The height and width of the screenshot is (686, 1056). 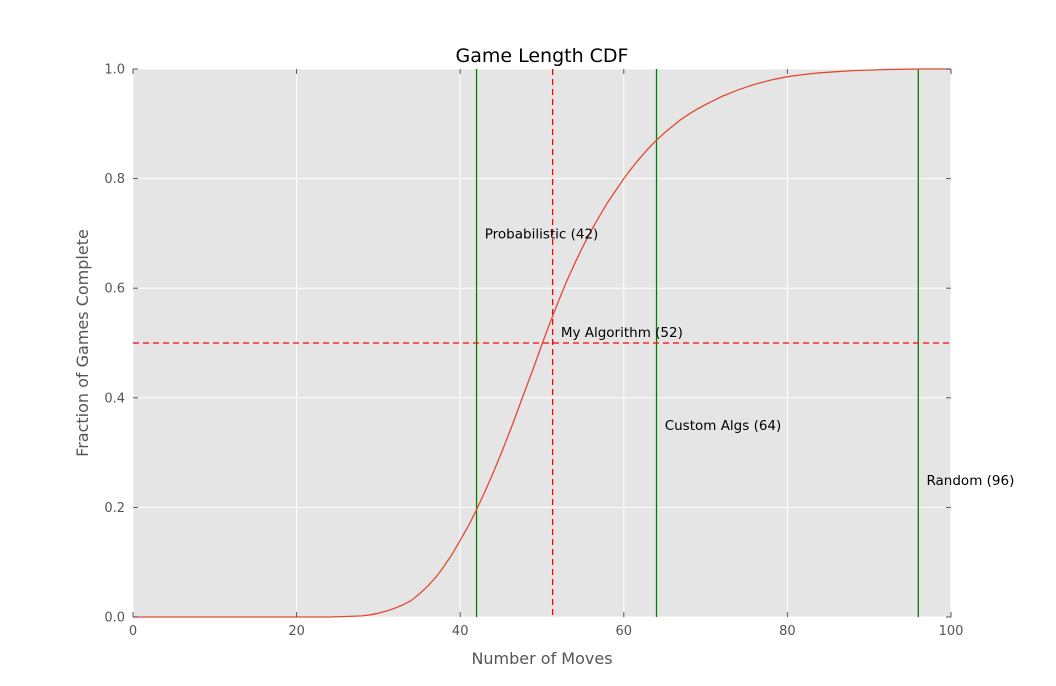 What do you see at coordinates (114, 289) in the screenshot?
I see `y-tick-label: 0.6` at bounding box center [114, 289].